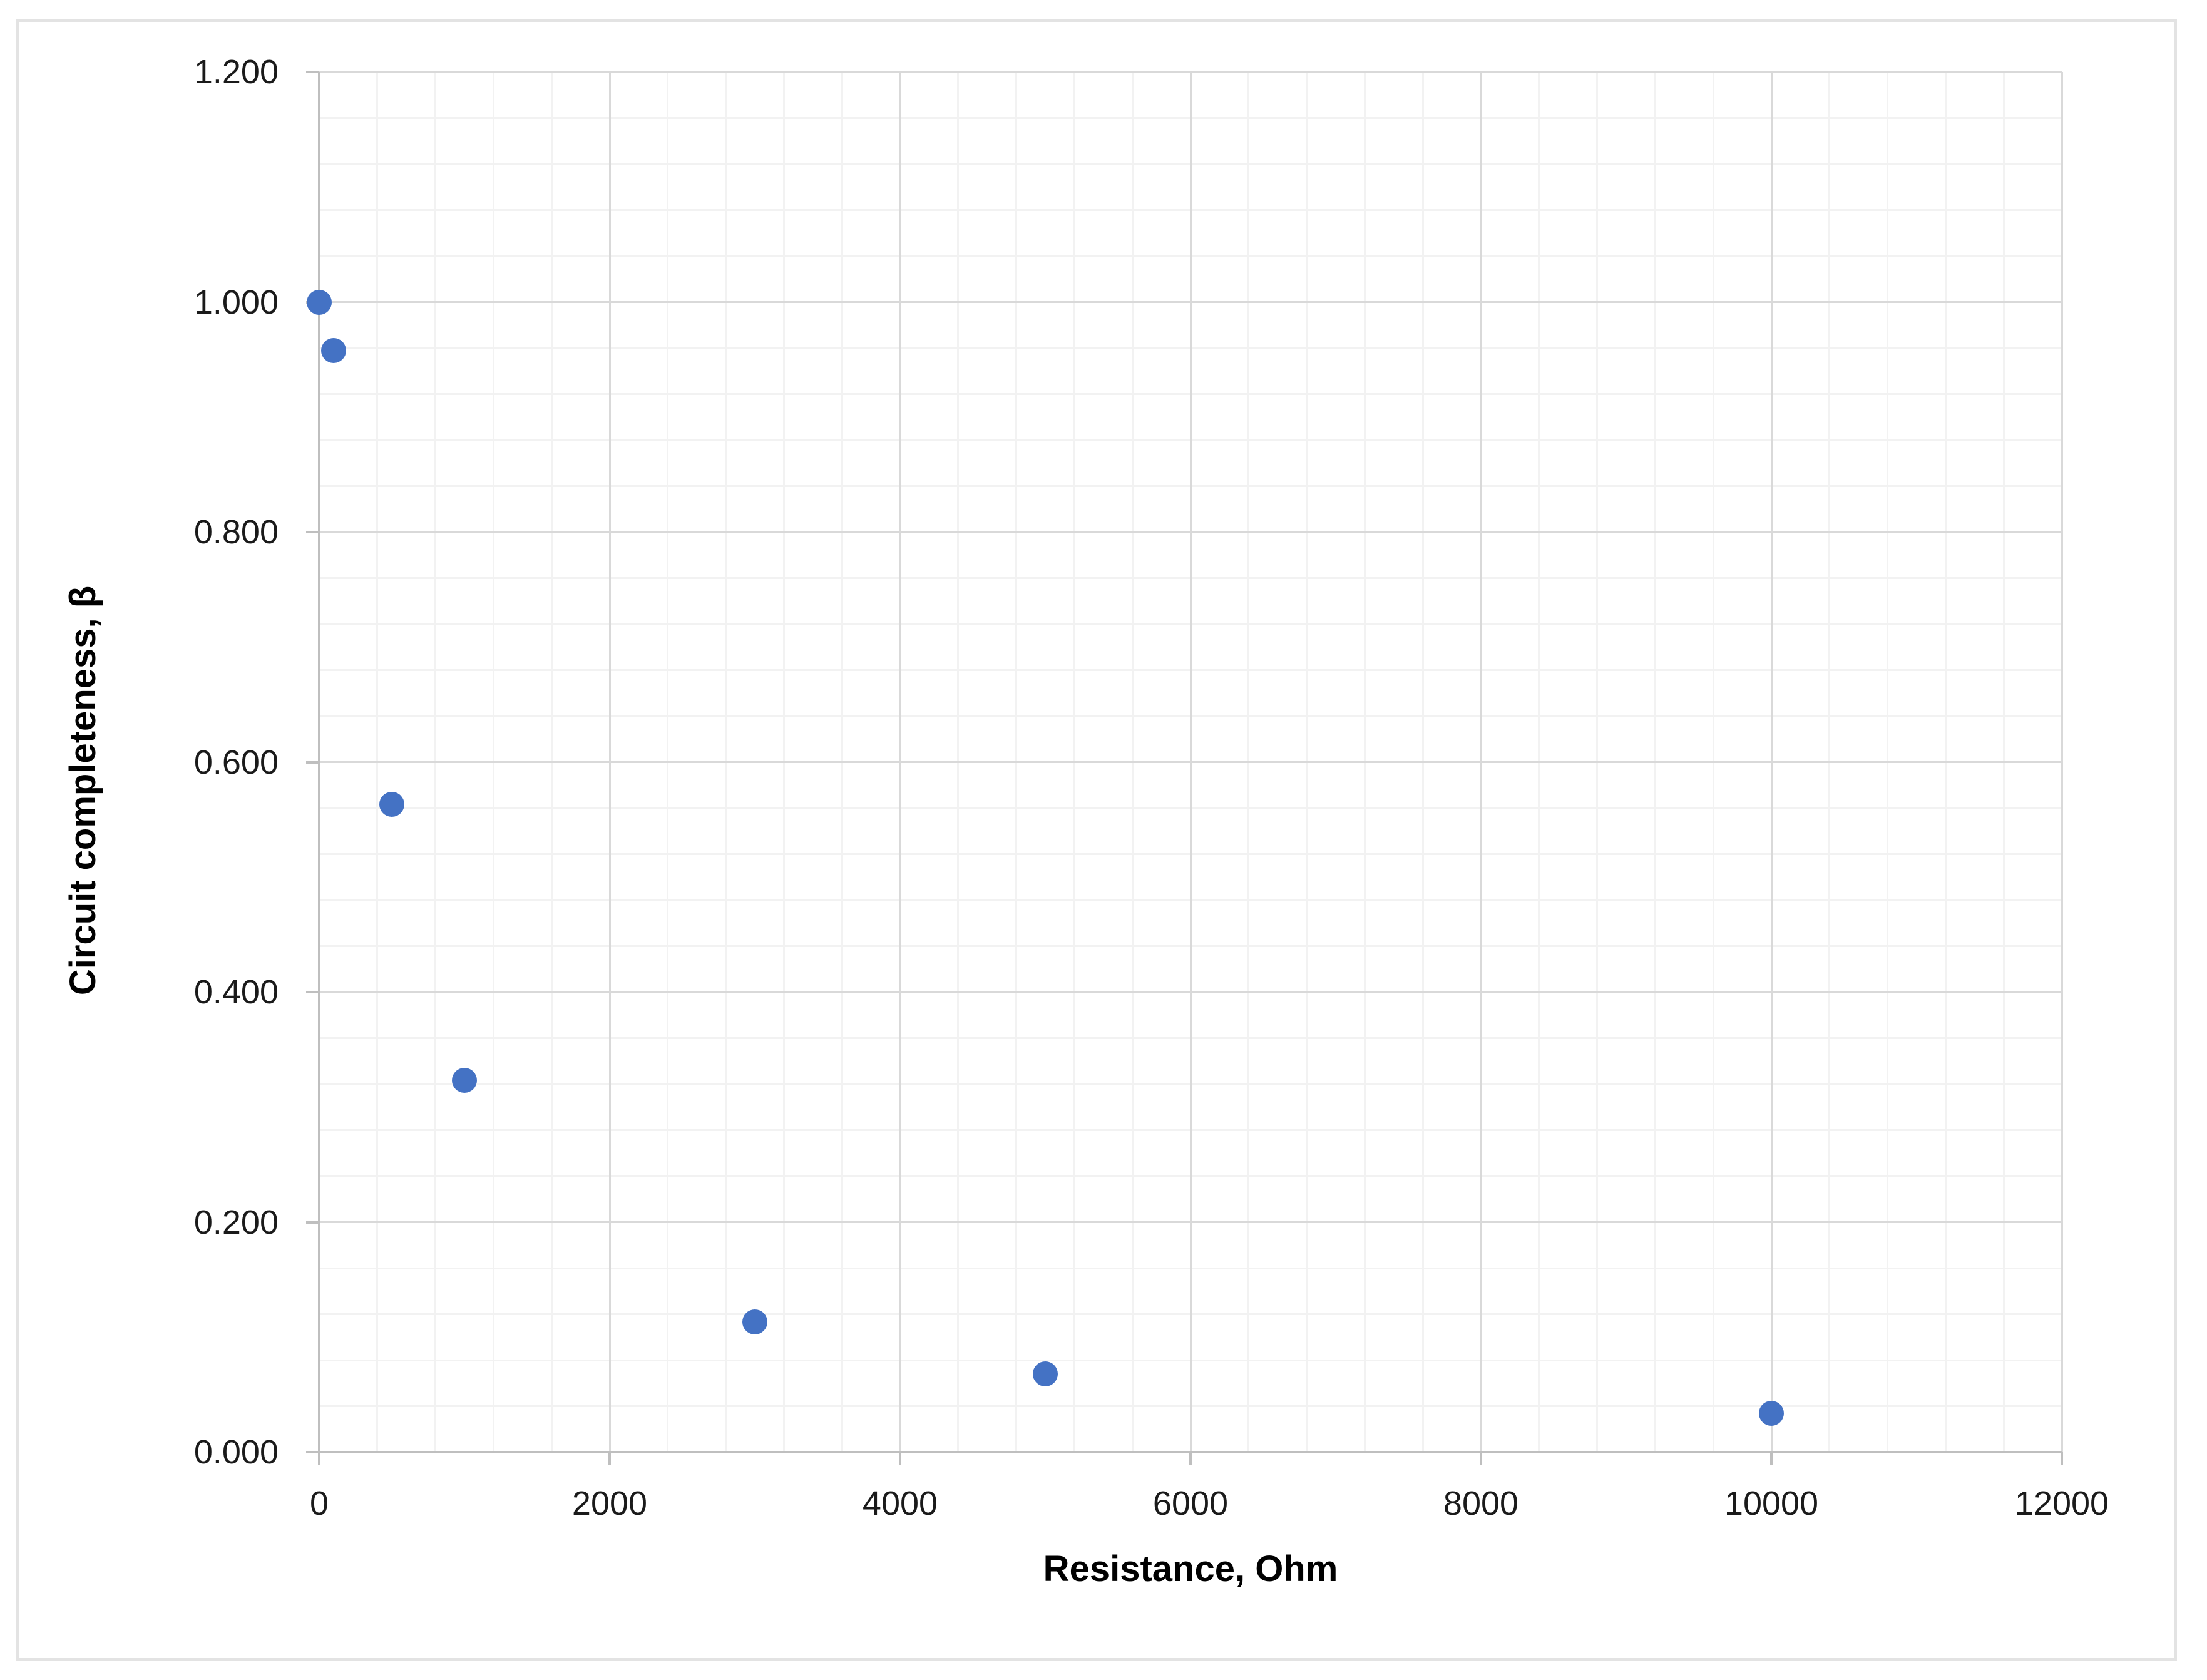  I want to click on x-axis-tick-label: 6000, so click(1190, 1503).